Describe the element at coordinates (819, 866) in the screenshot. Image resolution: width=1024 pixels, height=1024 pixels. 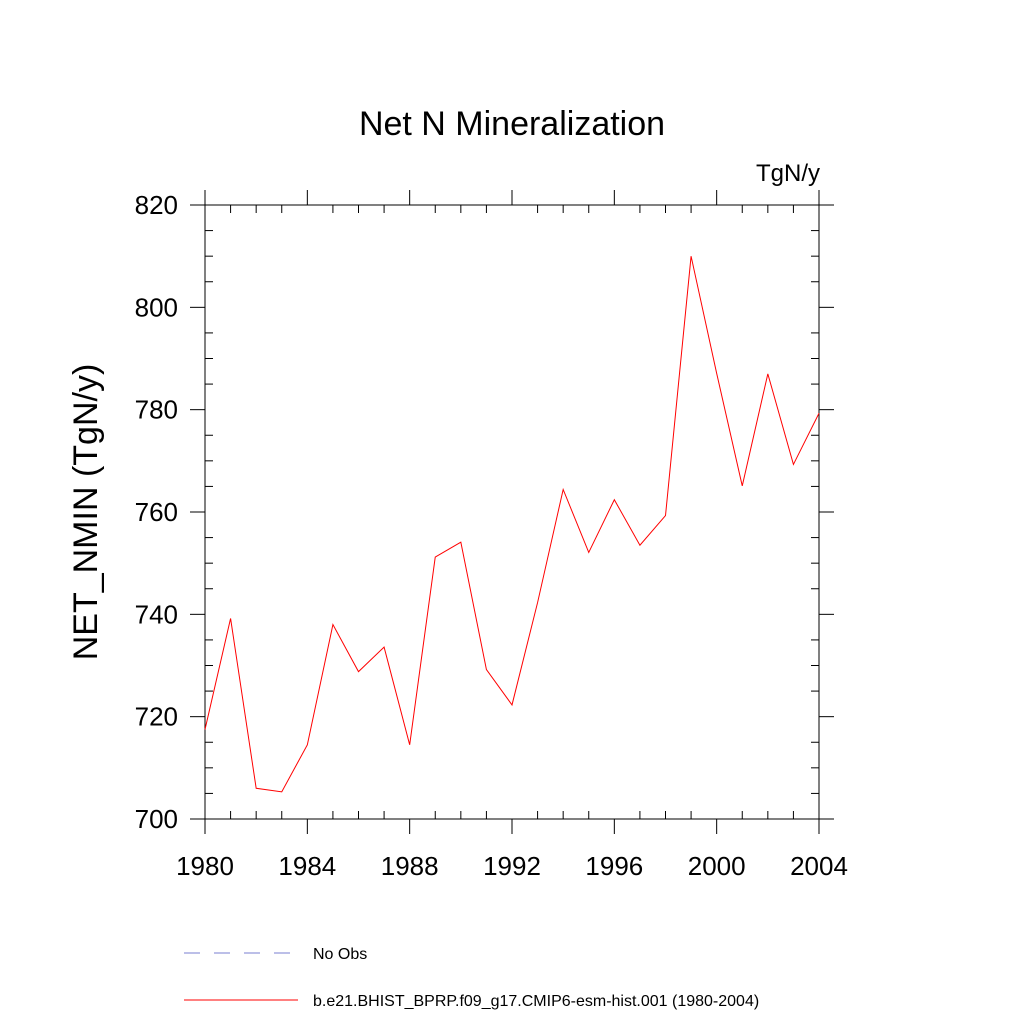
I see `x-tick-label: 2004` at that location.